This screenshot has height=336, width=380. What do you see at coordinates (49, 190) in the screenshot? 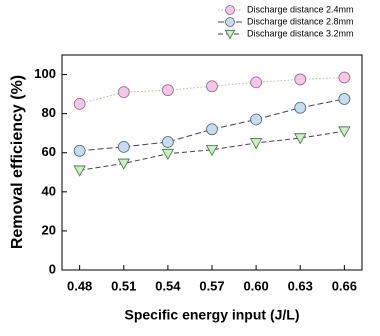
I see `y-tick-label: 40` at bounding box center [49, 190].